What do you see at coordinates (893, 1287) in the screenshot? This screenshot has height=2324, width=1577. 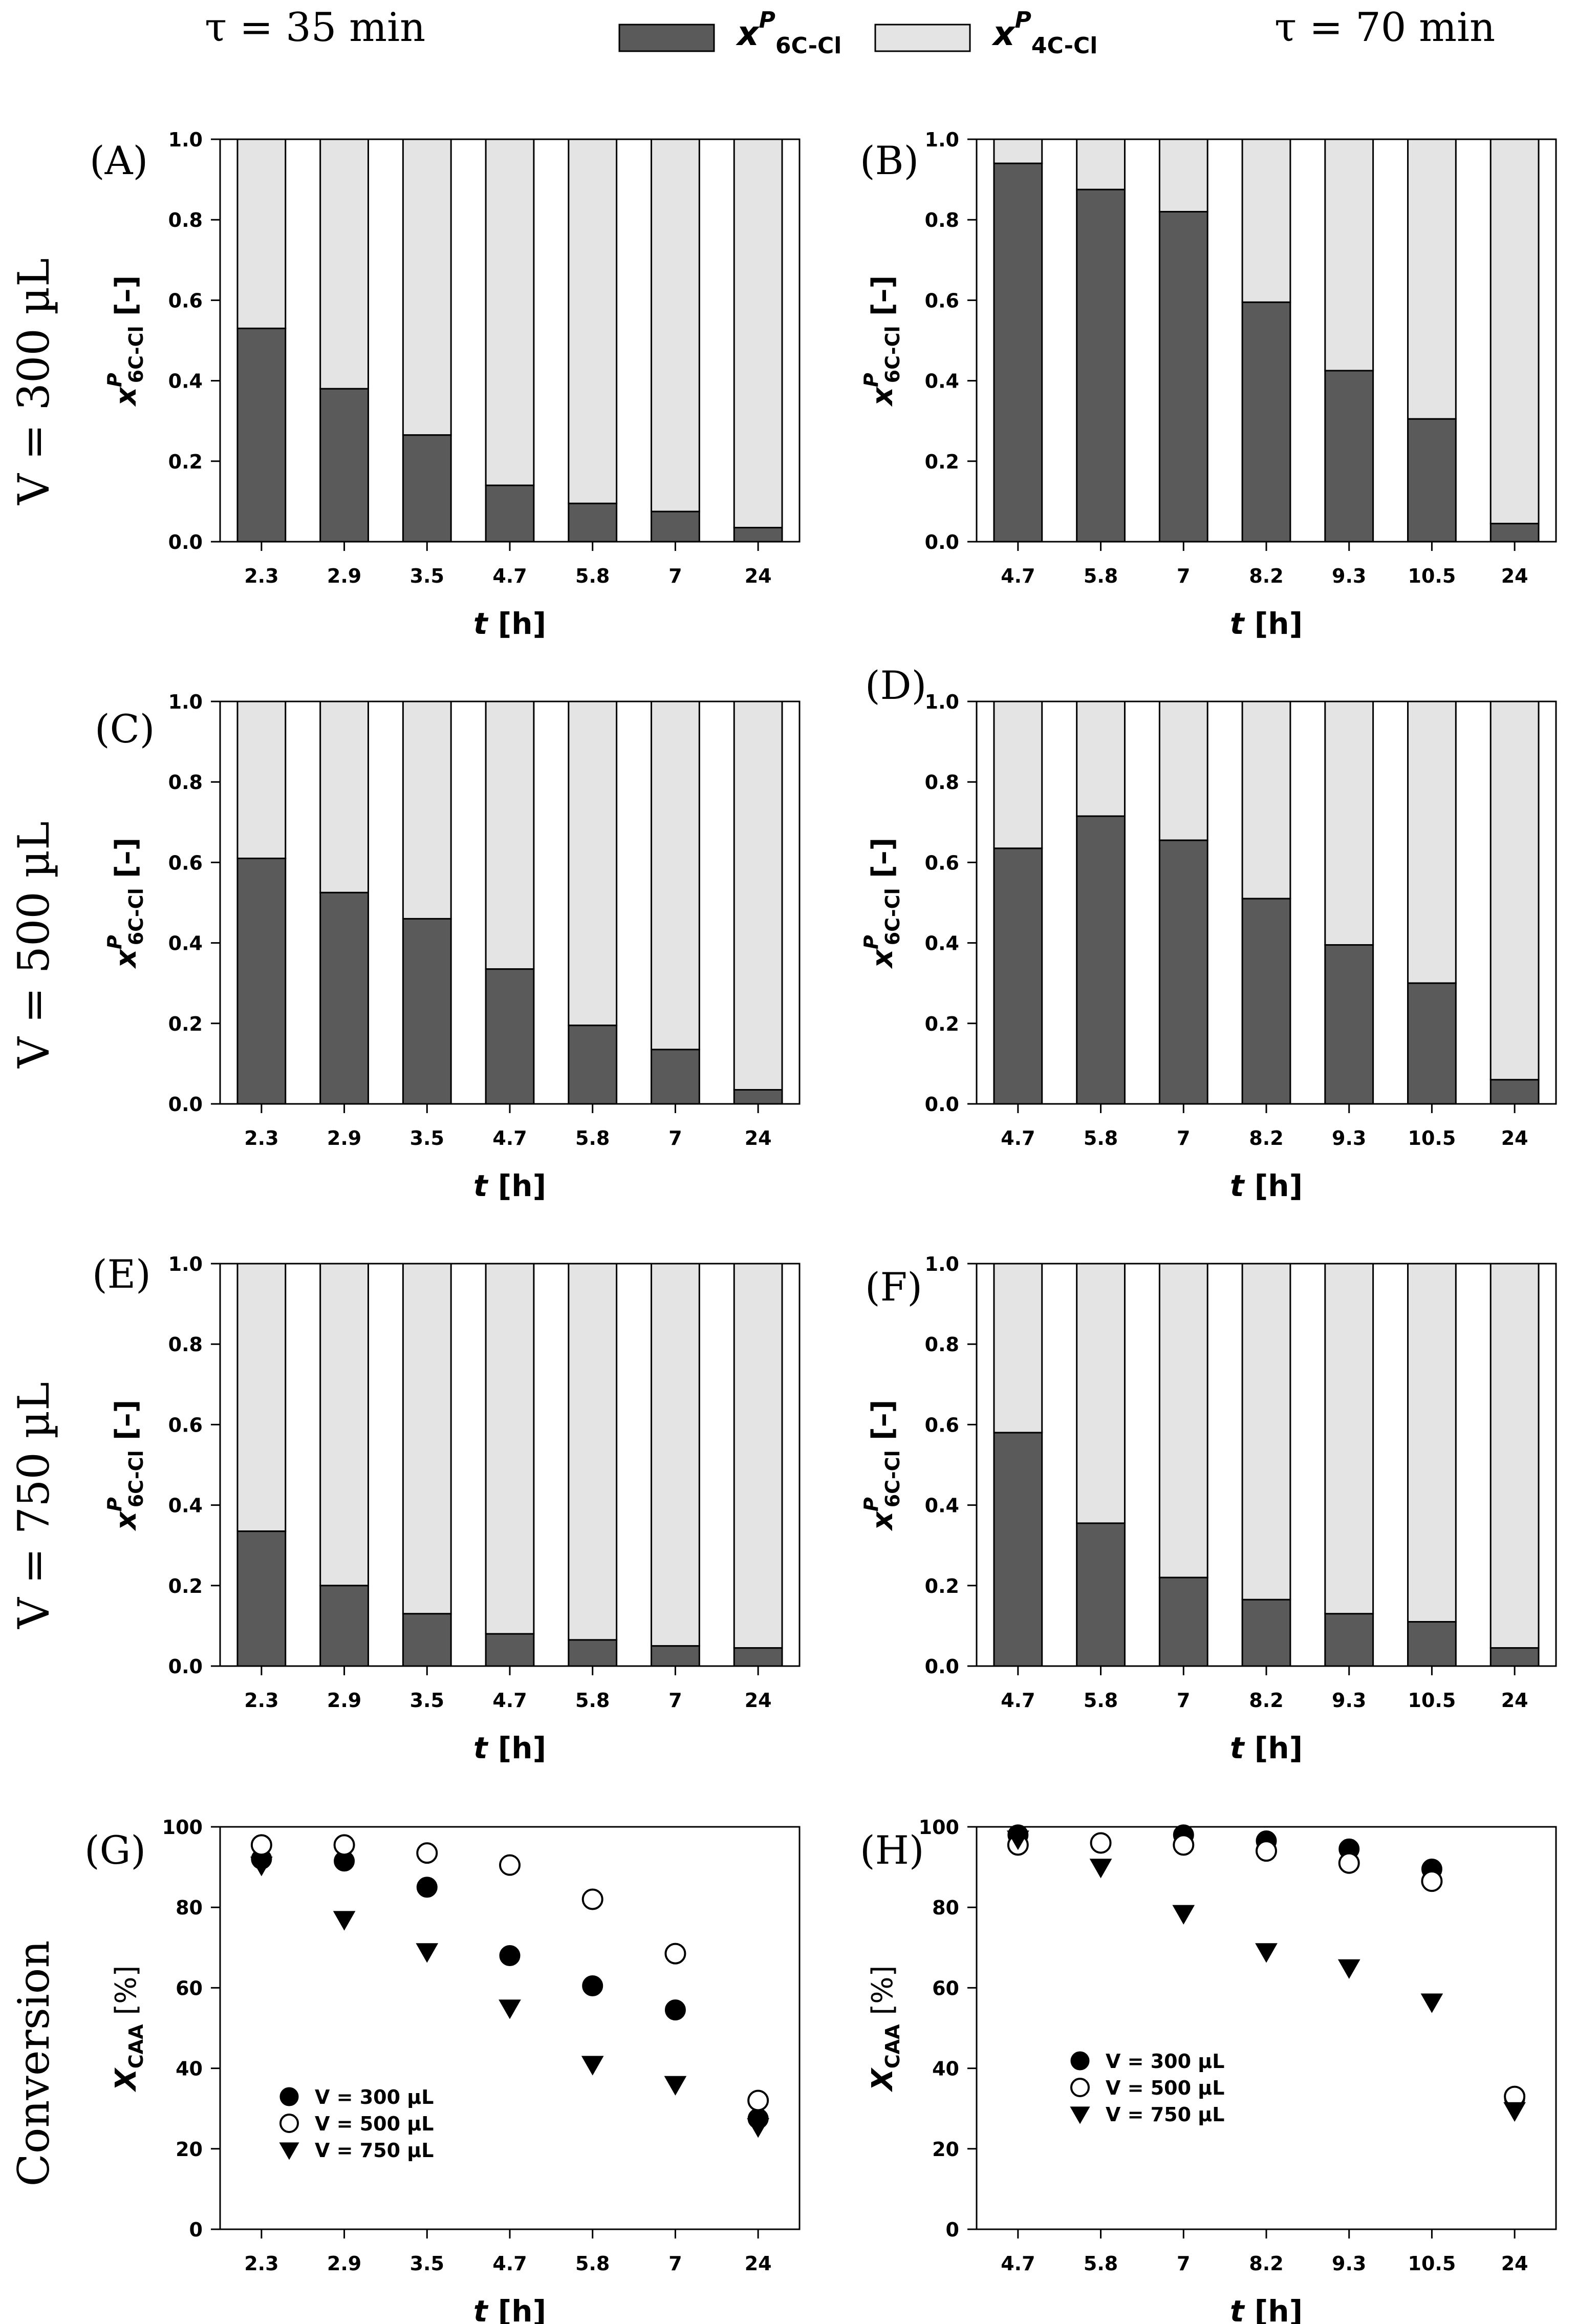 I see `panel-label: (F)` at bounding box center [893, 1287].